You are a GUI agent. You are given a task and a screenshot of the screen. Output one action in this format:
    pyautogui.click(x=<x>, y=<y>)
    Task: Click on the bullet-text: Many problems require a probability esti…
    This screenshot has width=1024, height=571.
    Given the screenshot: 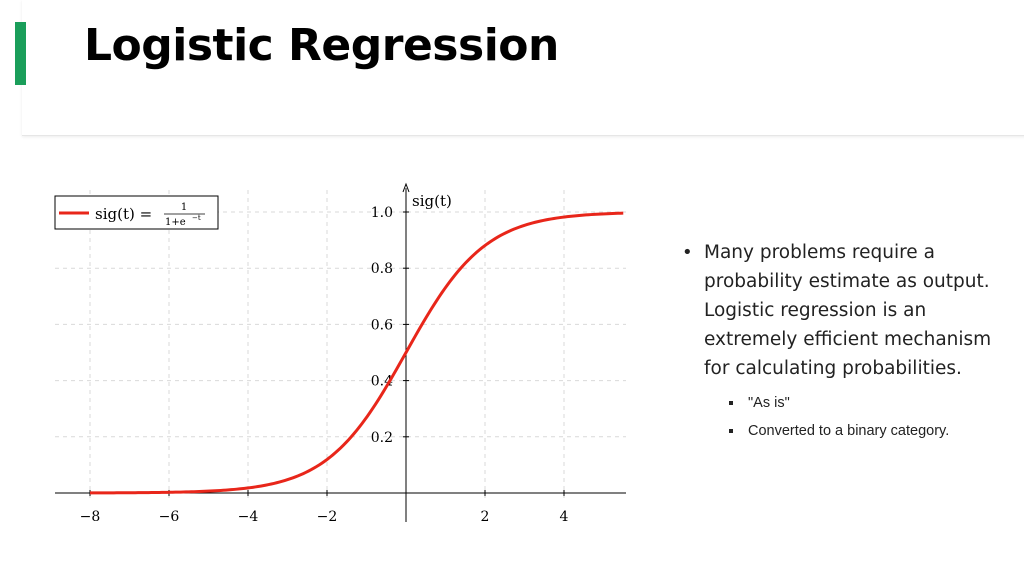 What is the action you would take?
    pyautogui.click(x=848, y=310)
    